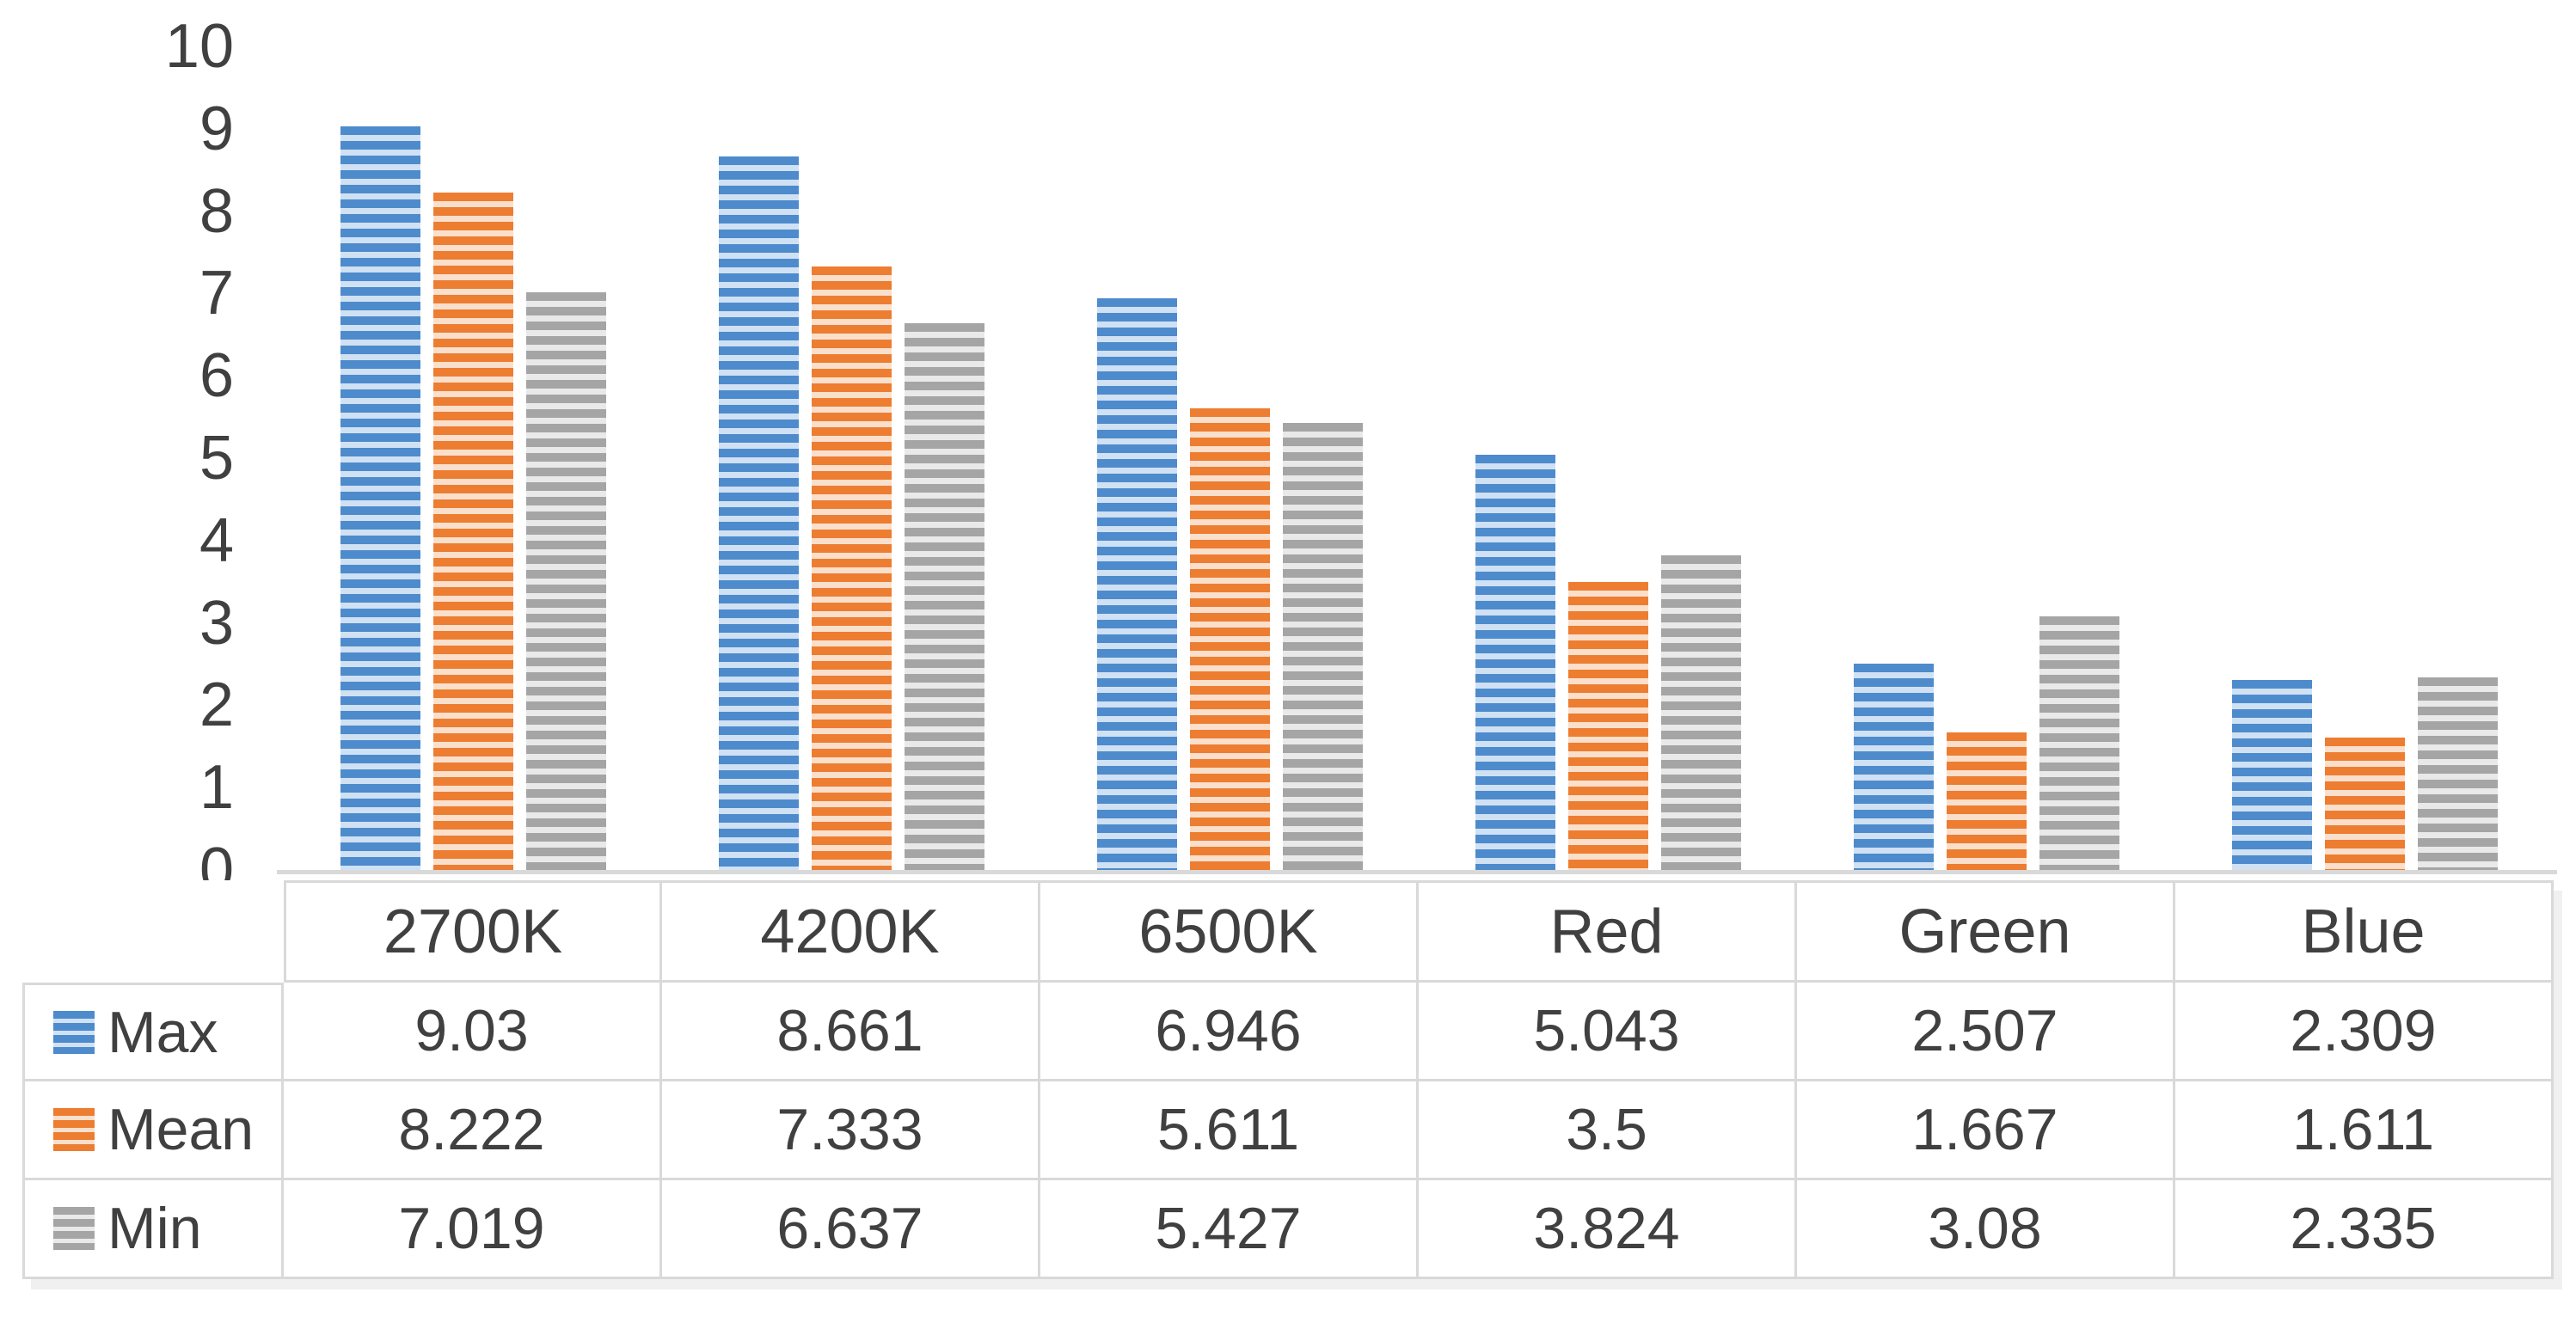 The width and height of the screenshot is (2576, 1323). I want to click on bar-group-red, so click(1608, 435).